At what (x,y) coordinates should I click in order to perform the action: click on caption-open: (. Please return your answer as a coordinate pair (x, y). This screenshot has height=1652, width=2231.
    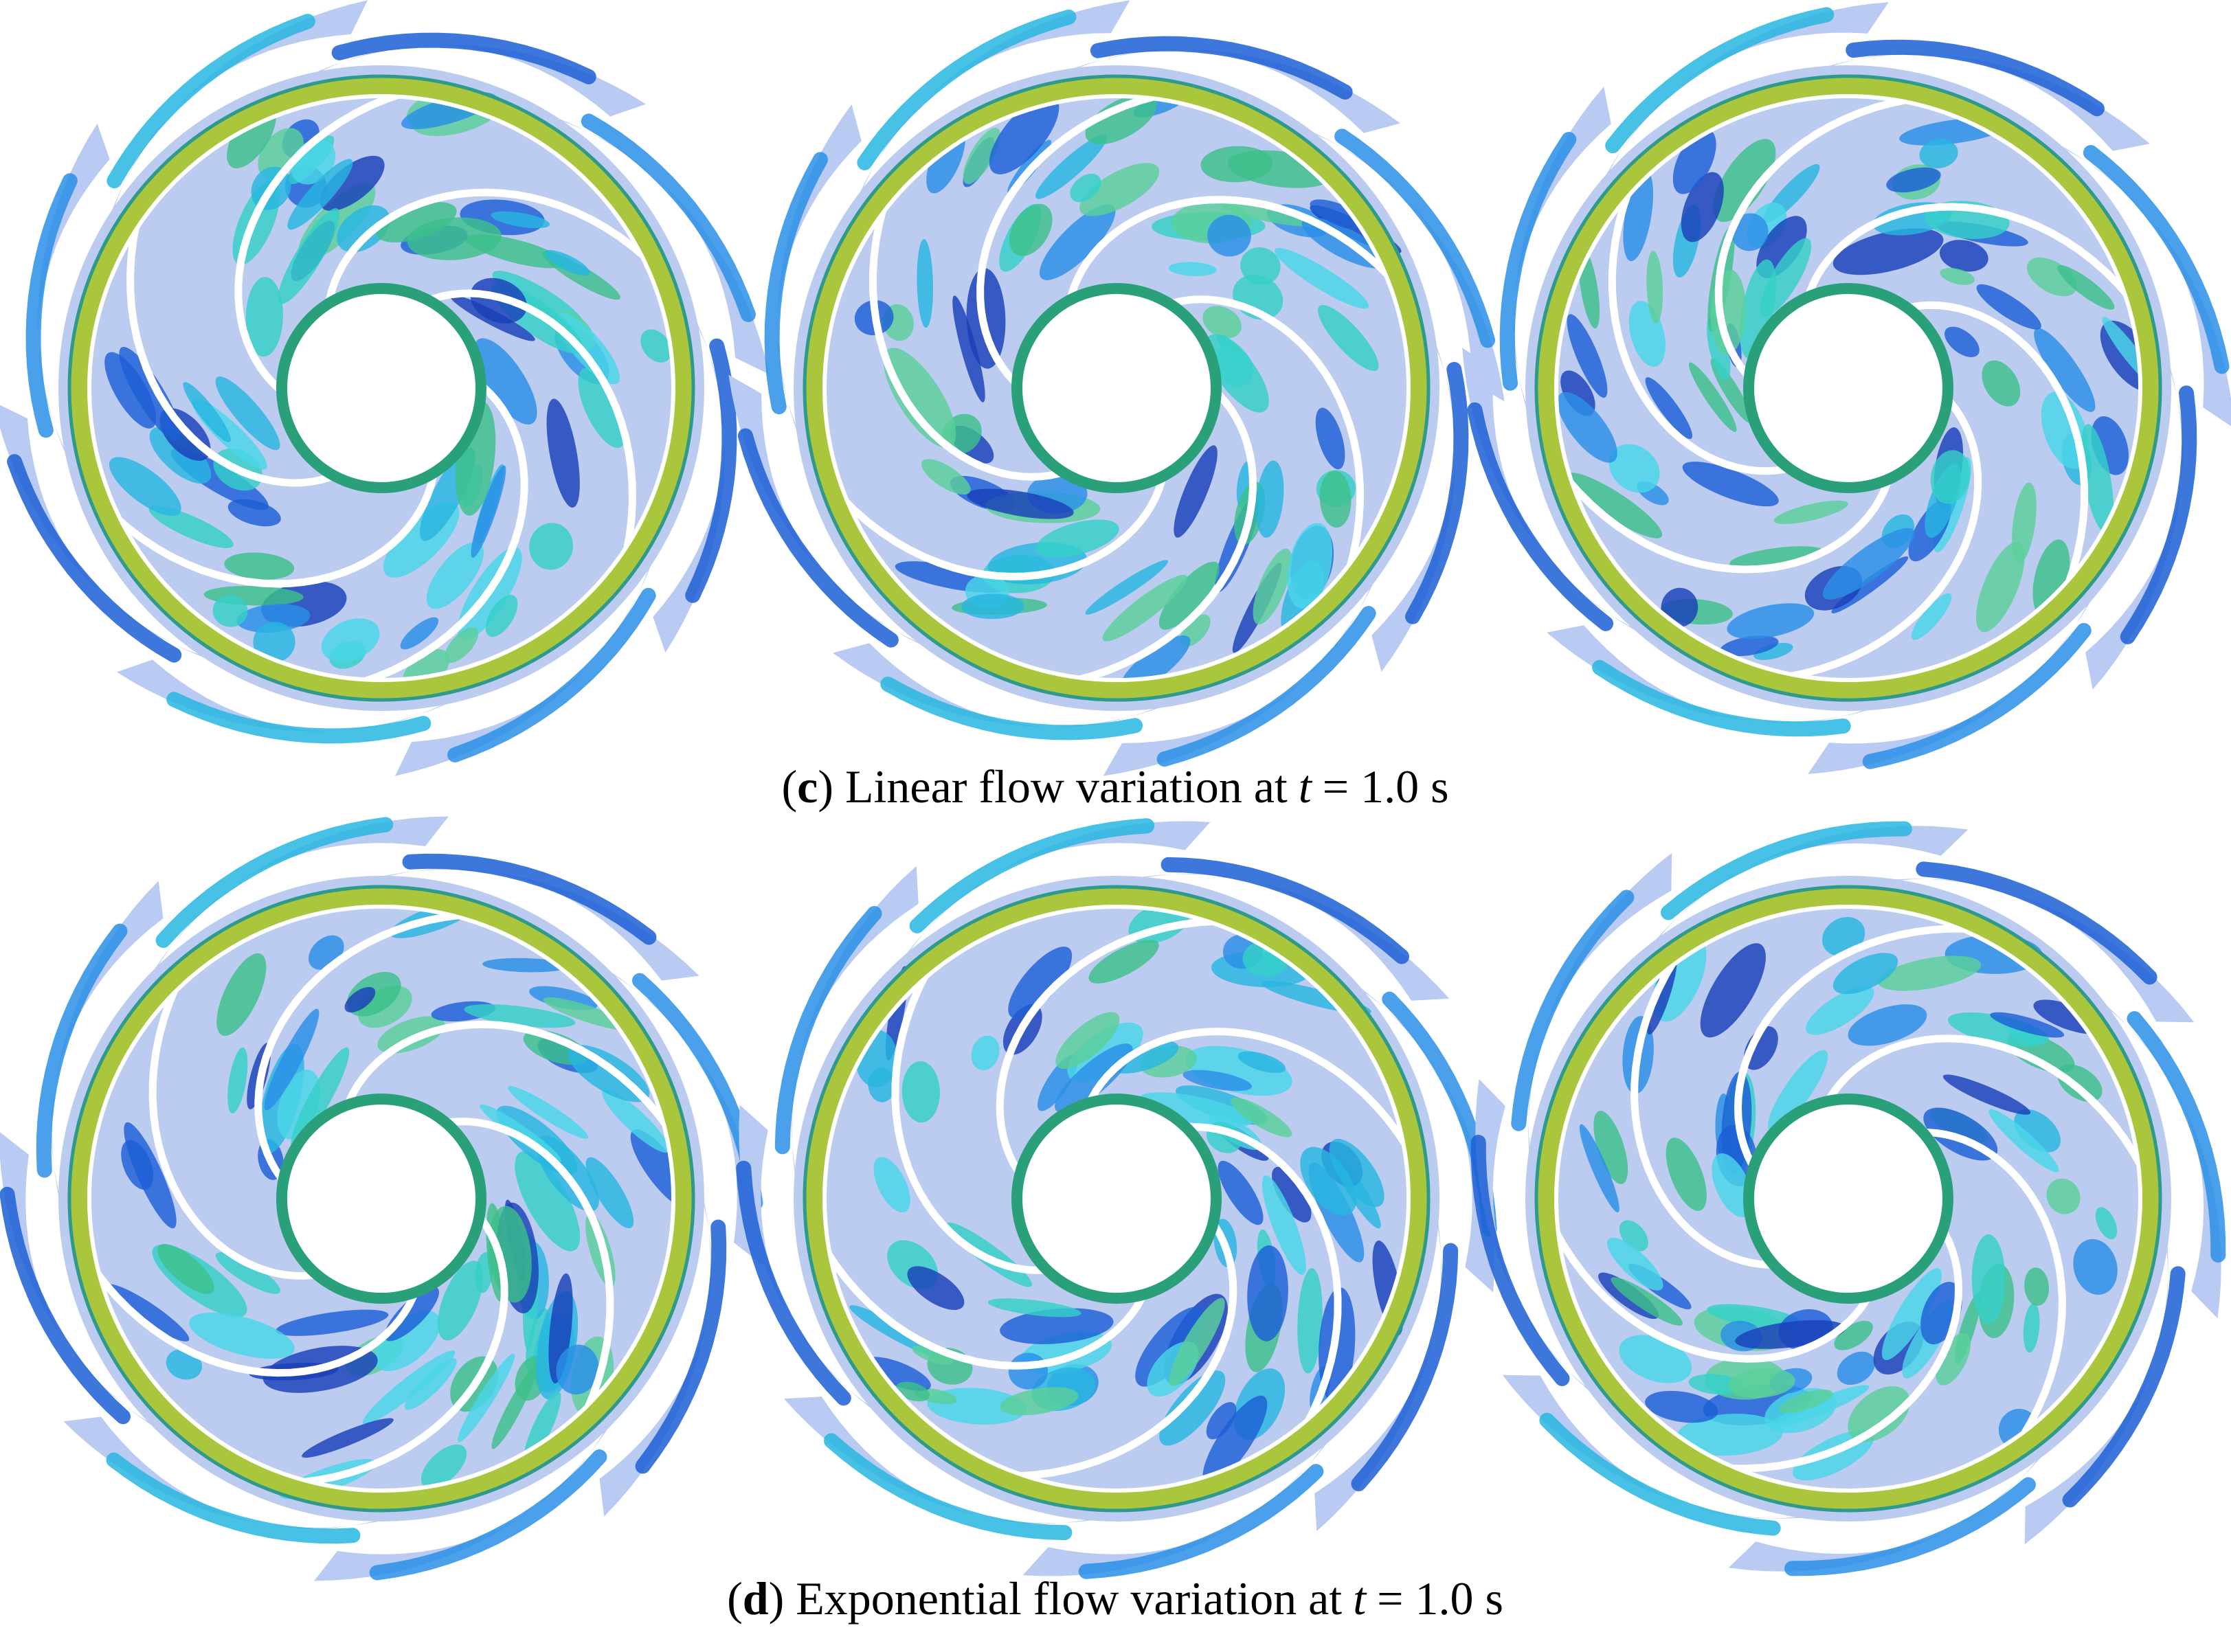
    Looking at the image, I should click on (789, 786).